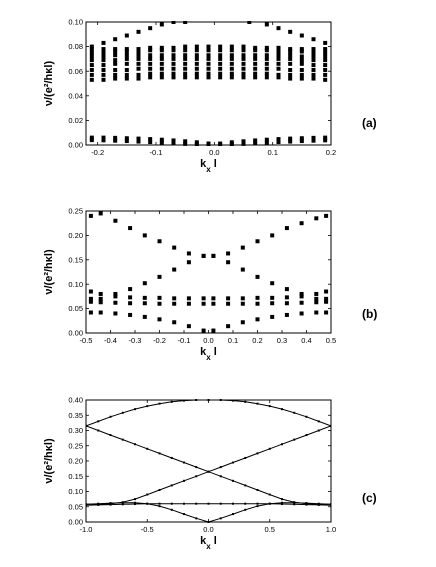 The height and width of the screenshot is (567, 436). I want to click on y-tick-label: 0.15, so click(75, 476).